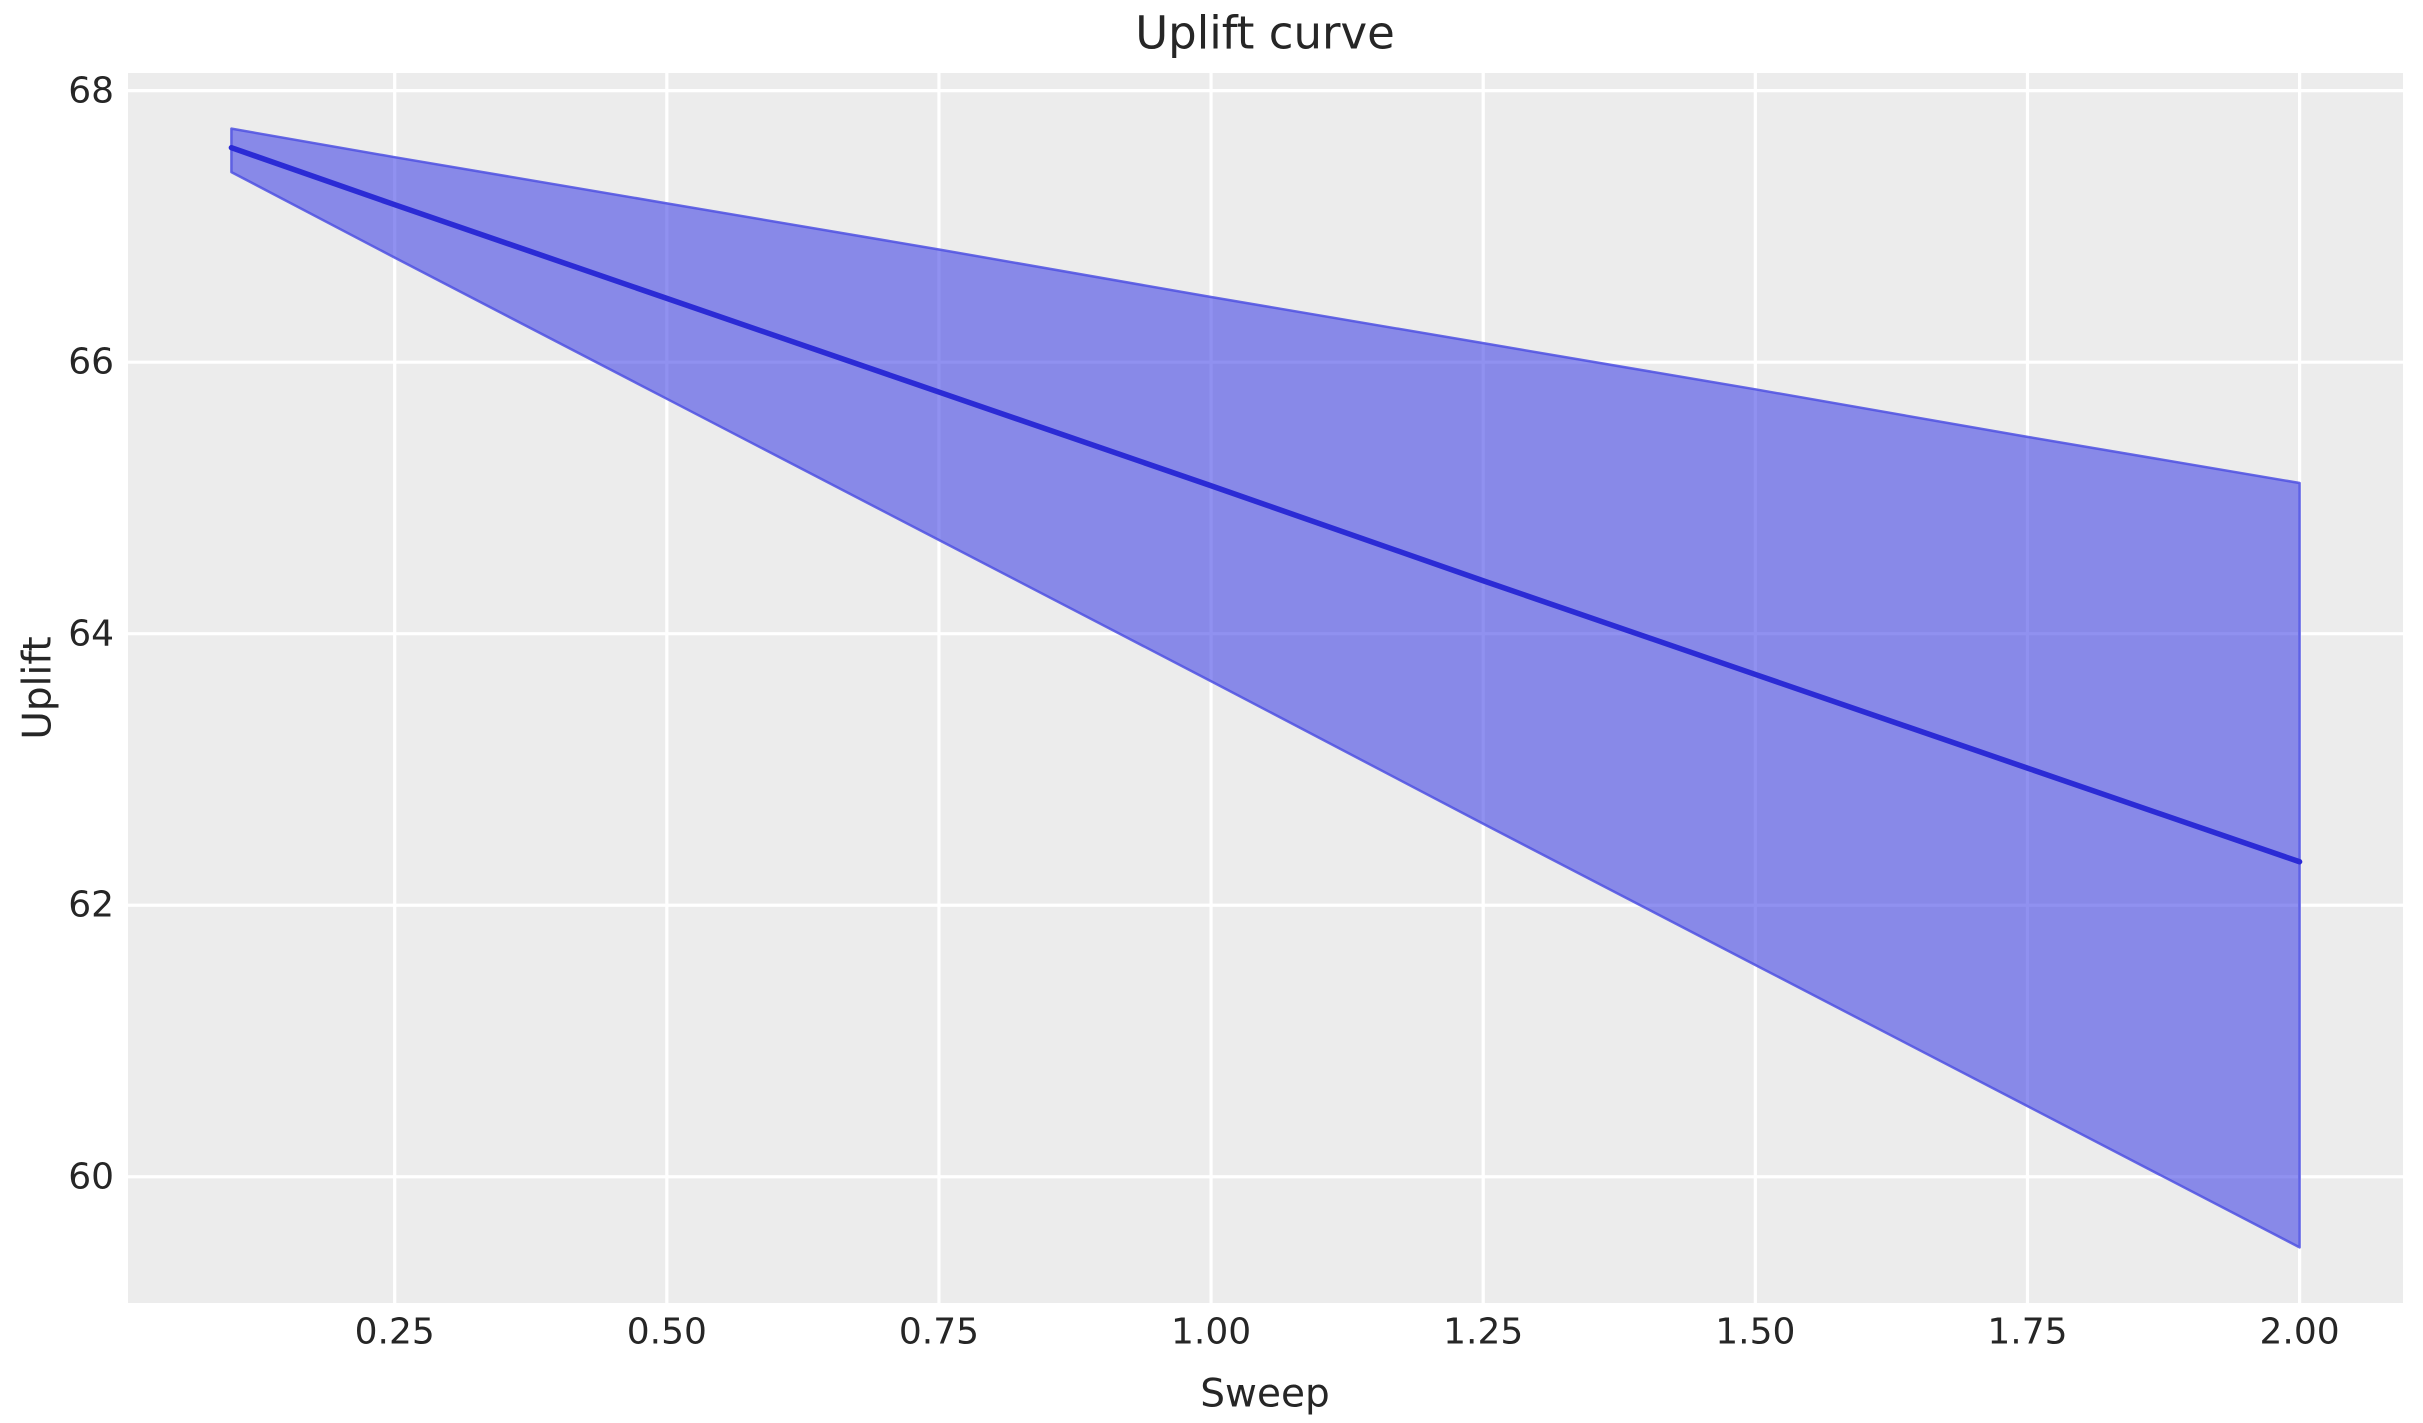 The width and height of the screenshot is (2423, 1423). I want to click on x-tick-label: 0.25, so click(394, 1332).